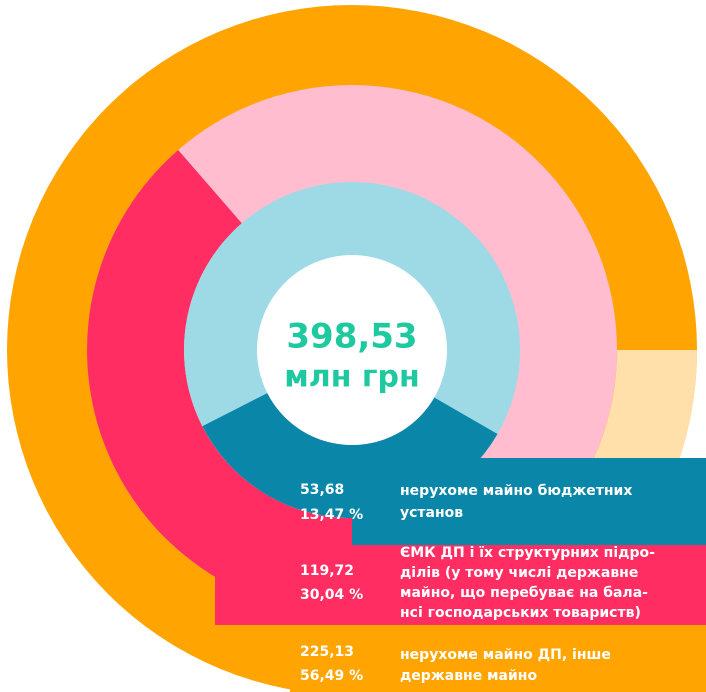  What do you see at coordinates (527, 553) in the screenshot?
I see `item-label: ЄМК ДП і їх структурних підро-` at bounding box center [527, 553].